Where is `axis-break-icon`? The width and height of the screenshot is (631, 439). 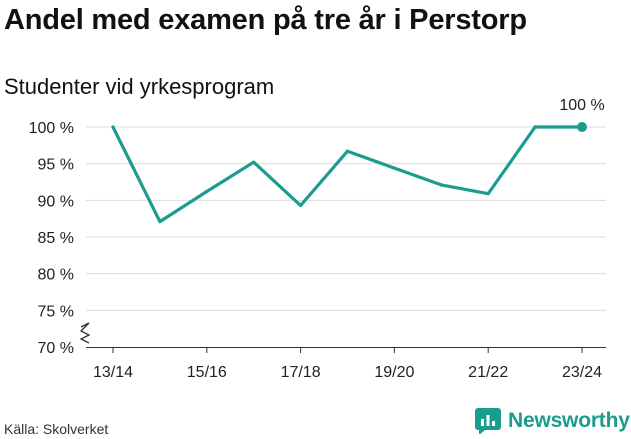 axis-break-icon is located at coordinates (85, 333).